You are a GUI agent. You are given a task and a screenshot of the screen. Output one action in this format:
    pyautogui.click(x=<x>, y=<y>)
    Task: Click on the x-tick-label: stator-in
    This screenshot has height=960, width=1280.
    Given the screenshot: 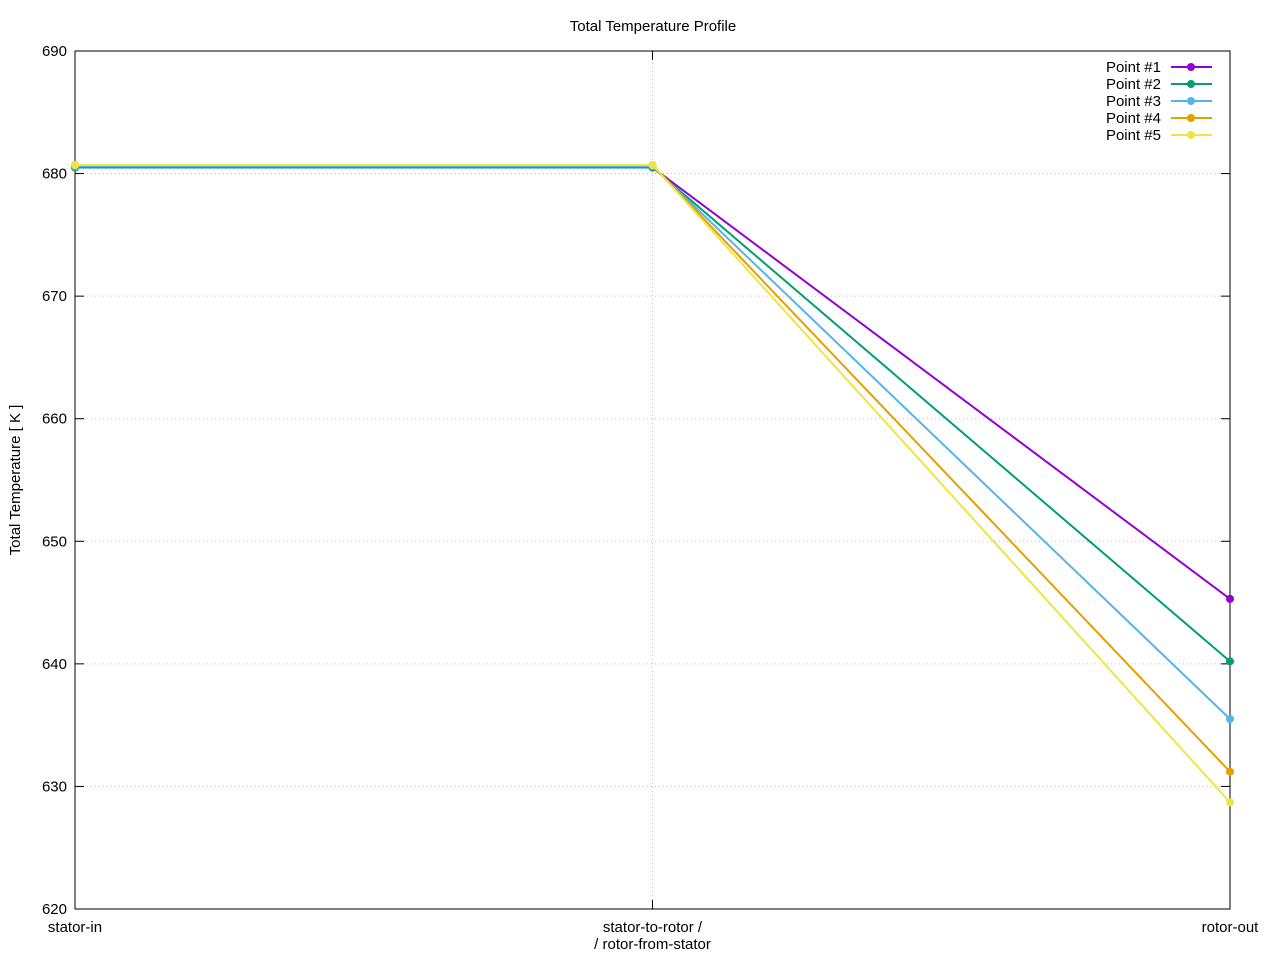 What is the action you would take?
    pyautogui.click(x=75, y=927)
    